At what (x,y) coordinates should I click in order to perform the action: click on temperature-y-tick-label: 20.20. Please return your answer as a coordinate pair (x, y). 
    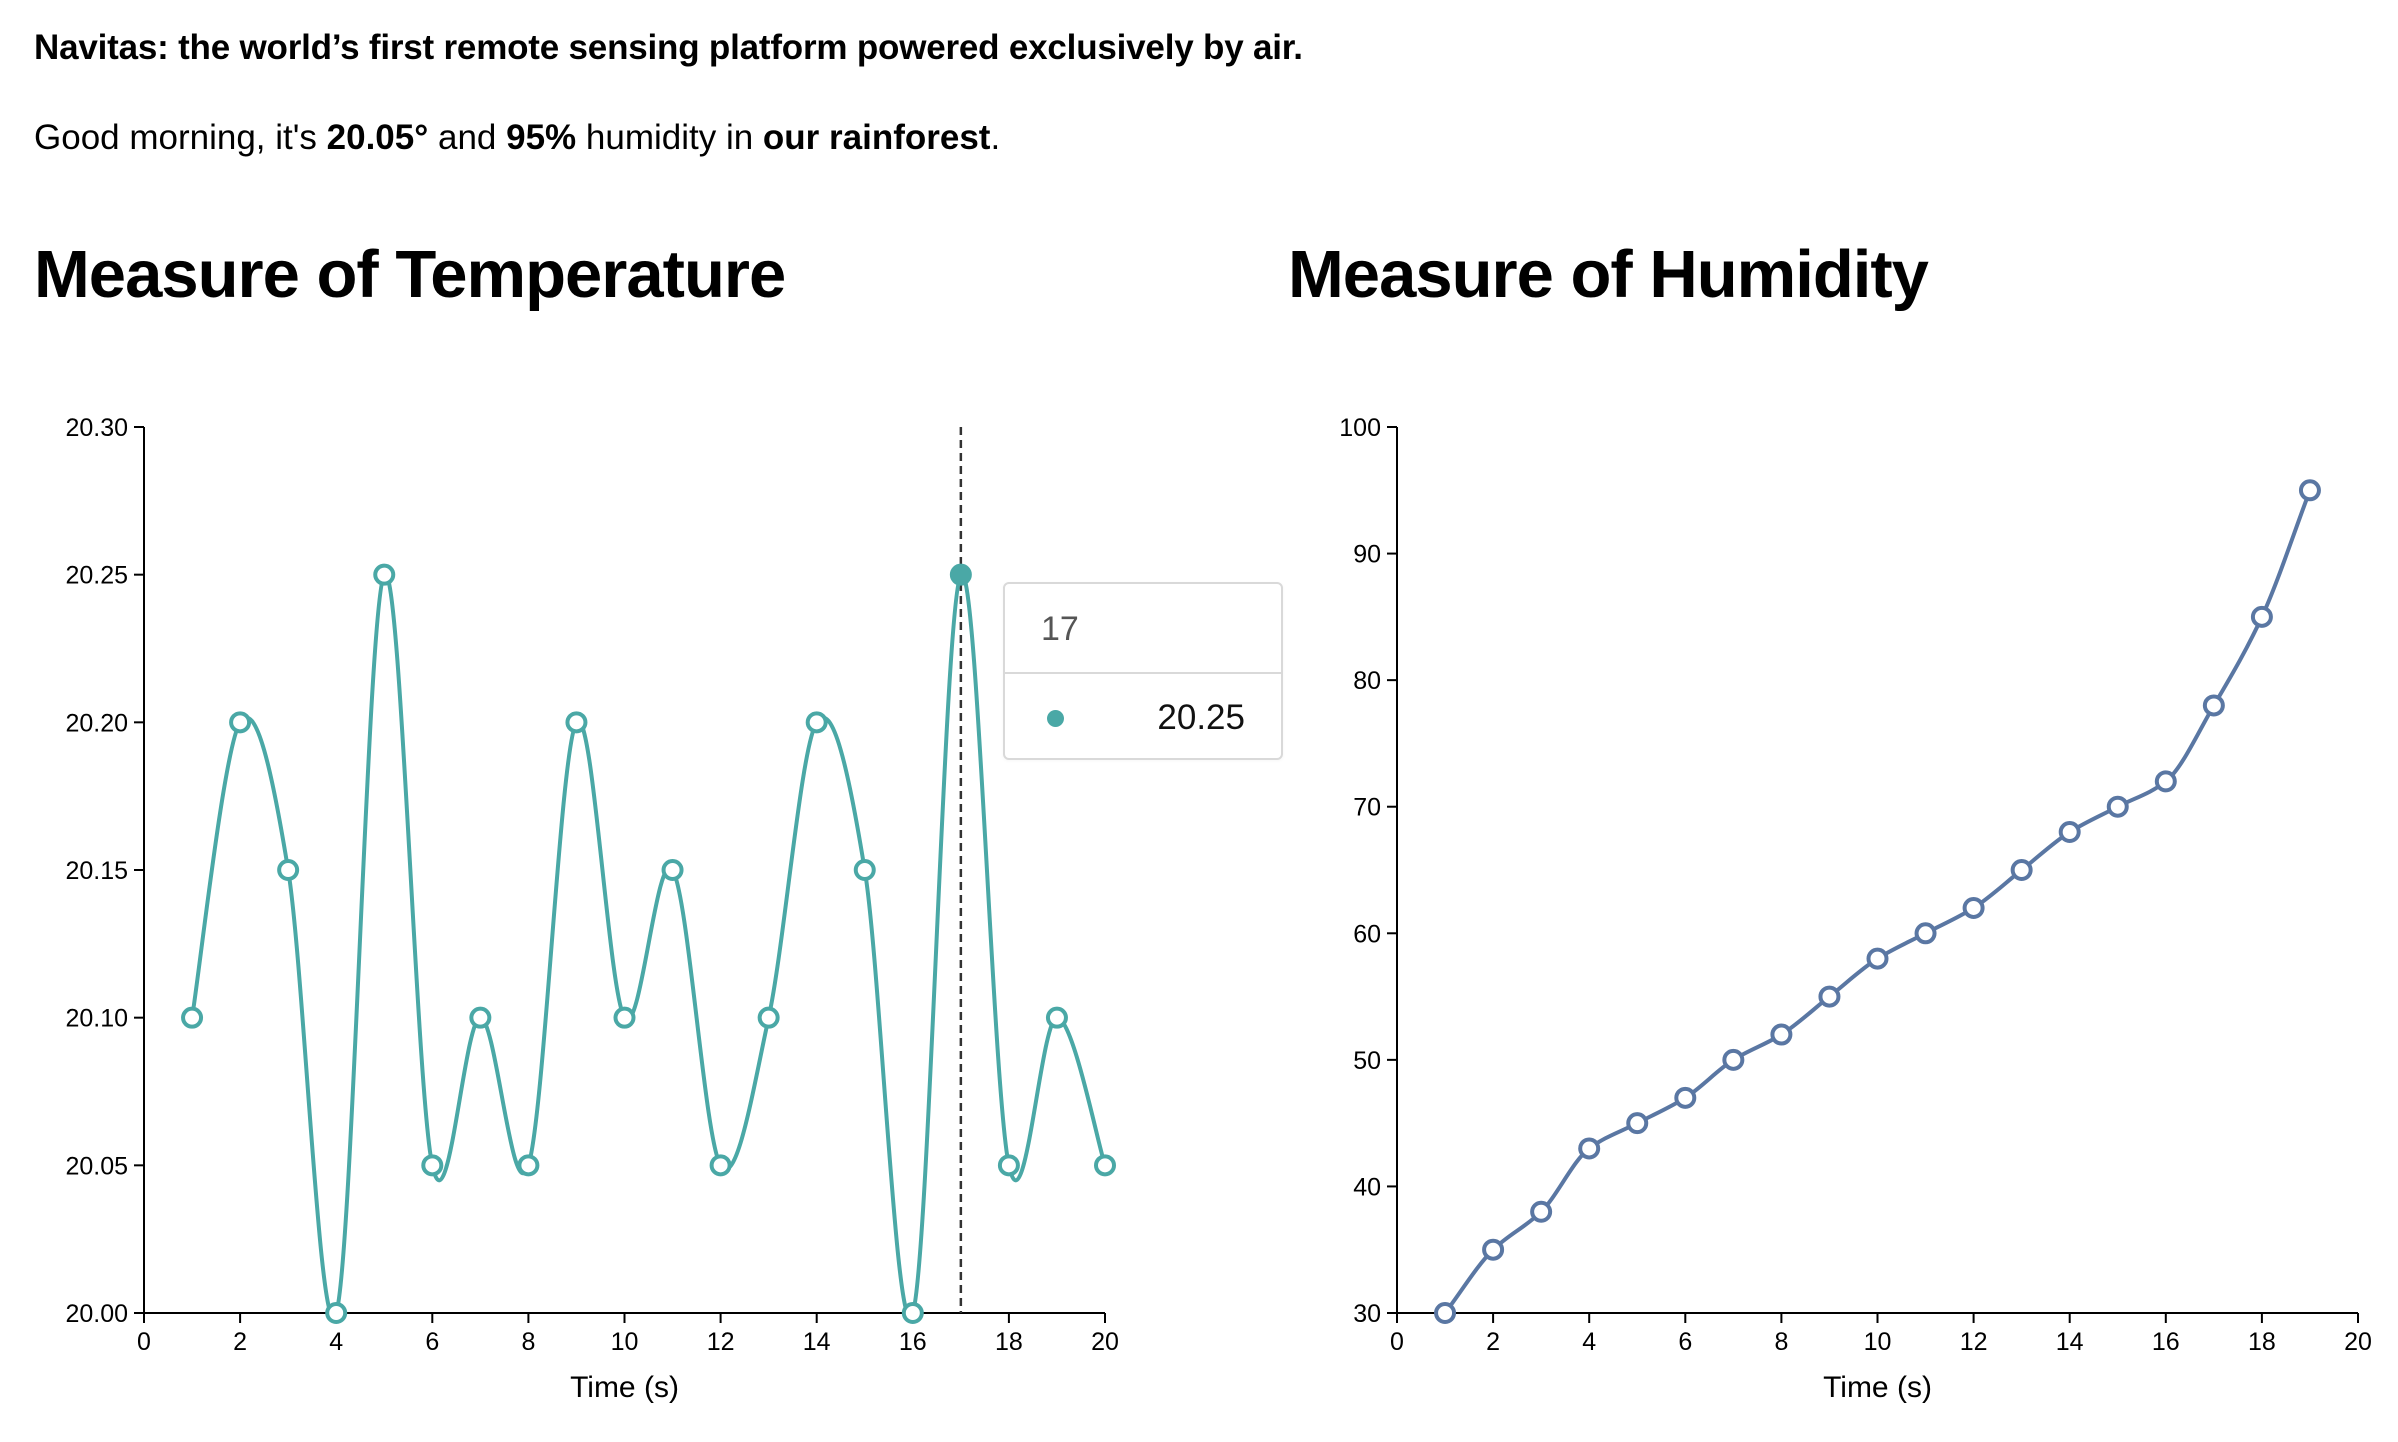
    Looking at the image, I should click on (96, 723).